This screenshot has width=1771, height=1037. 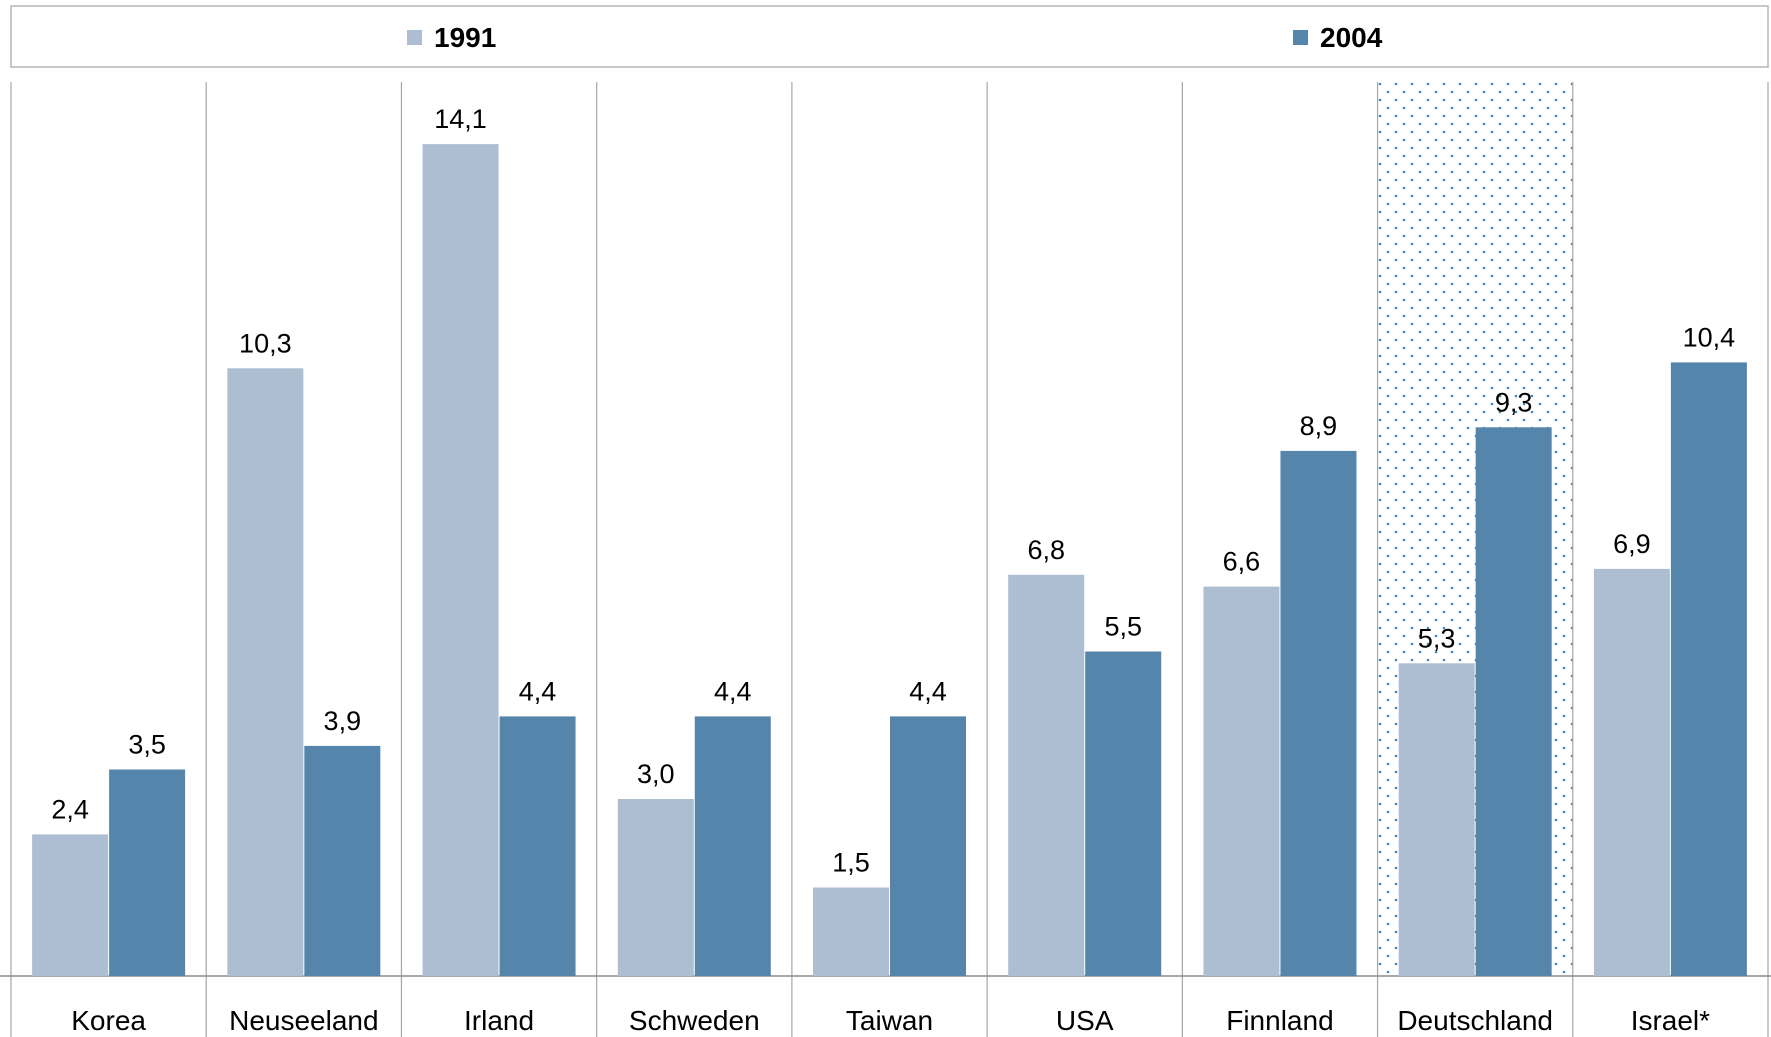 What do you see at coordinates (465, 37) in the screenshot?
I see `legend-label-1991: 1991` at bounding box center [465, 37].